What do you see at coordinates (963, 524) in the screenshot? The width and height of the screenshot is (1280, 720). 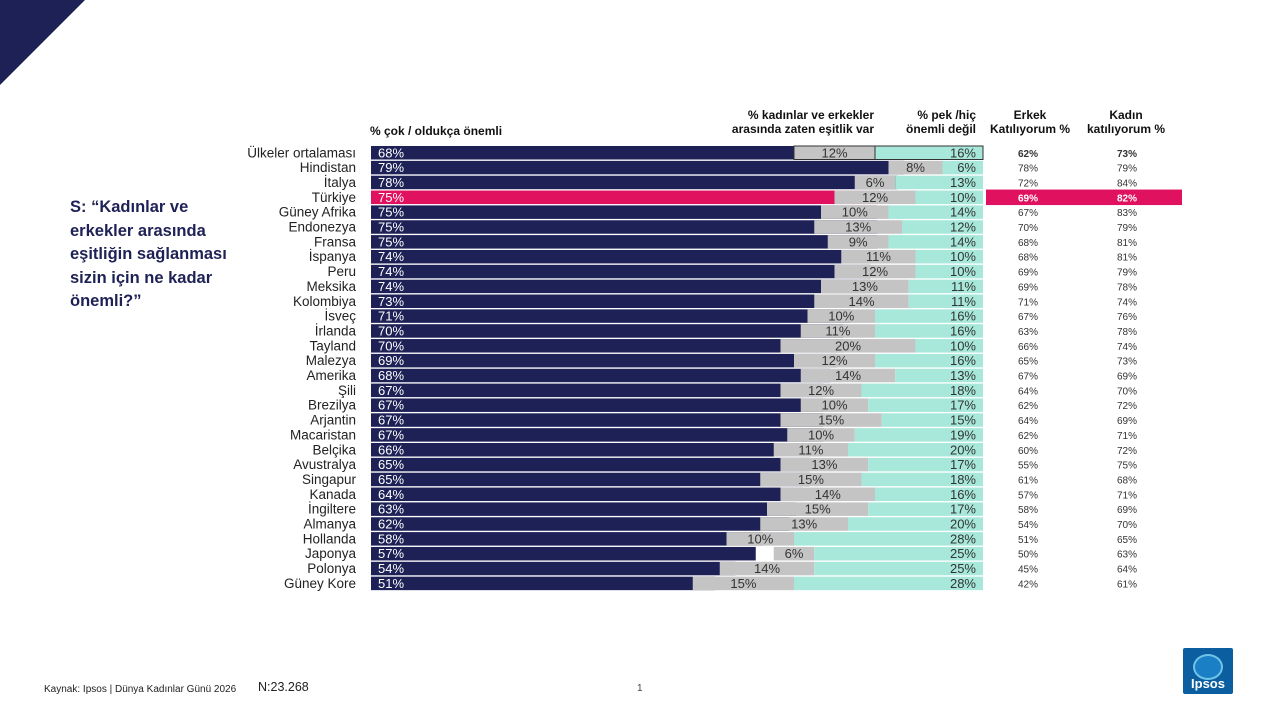 I see `value-not-important: 20%` at bounding box center [963, 524].